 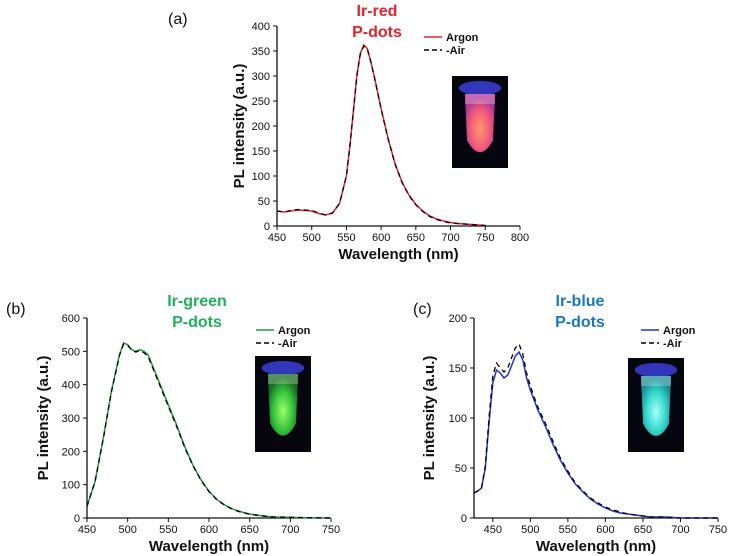 I want to click on y-tick-label: 600, so click(x=71, y=319).